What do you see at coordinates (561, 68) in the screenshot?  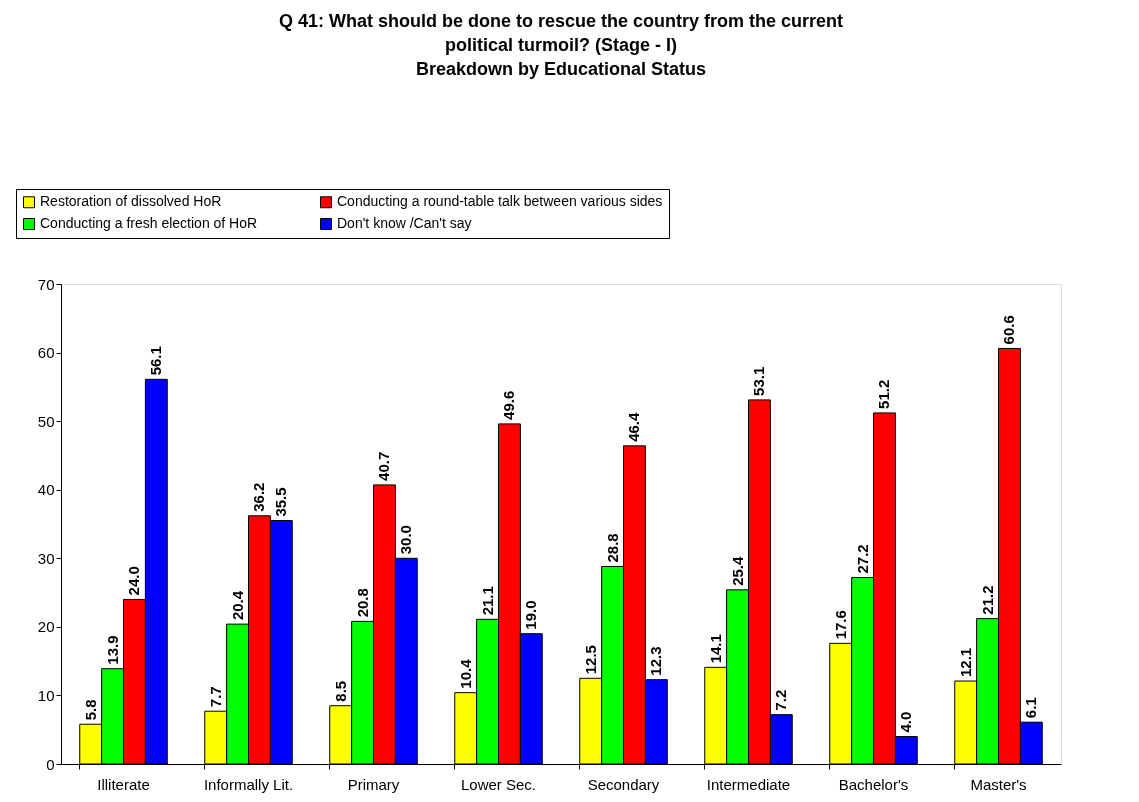 I see `text: Breakdown by Educational Status` at bounding box center [561, 68].